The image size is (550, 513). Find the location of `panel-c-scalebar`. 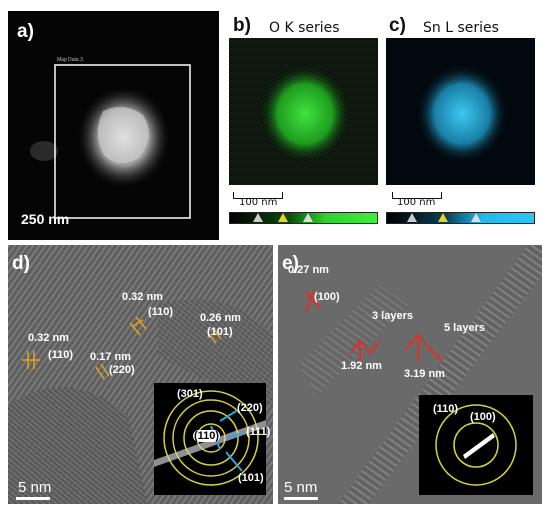

panel-c-scalebar is located at coordinates (417, 195).